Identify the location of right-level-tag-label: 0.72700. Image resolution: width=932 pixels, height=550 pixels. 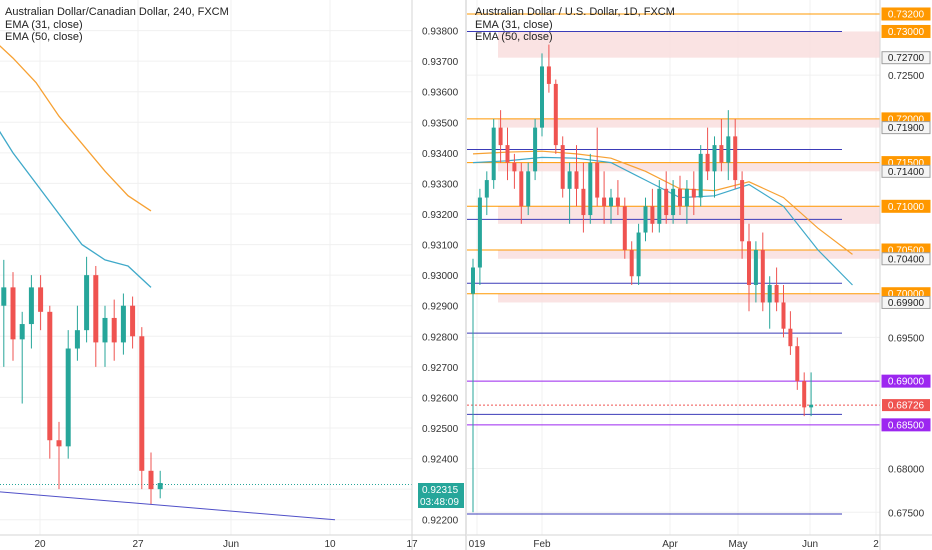
(906, 58).